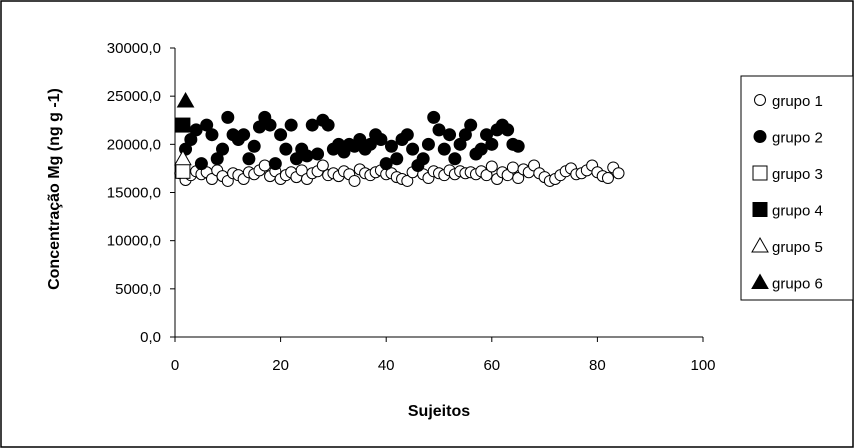 Image resolution: width=854 pixels, height=448 pixels. Describe the element at coordinates (797, 174) in the screenshot. I see `legend-label: grupo 3` at that location.